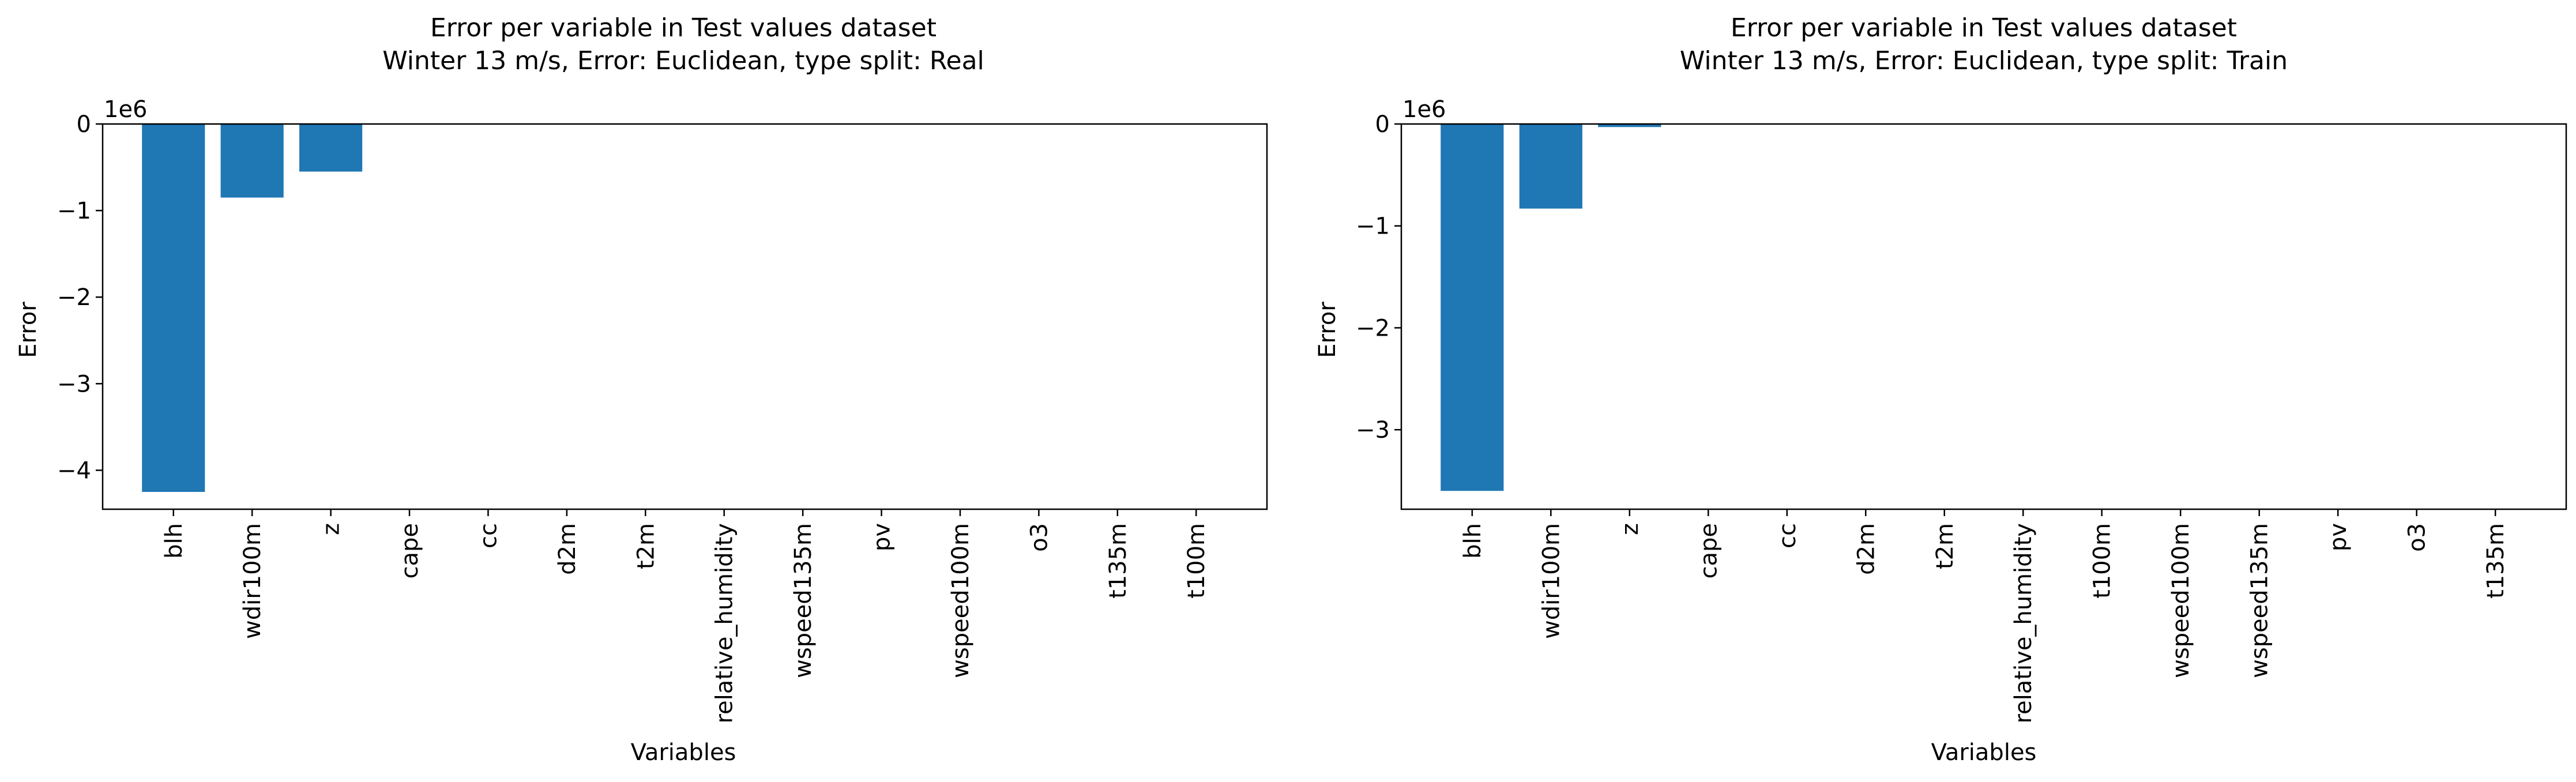  Describe the element at coordinates (74, 470) in the screenshot. I see `y-tick-label: −4` at that location.